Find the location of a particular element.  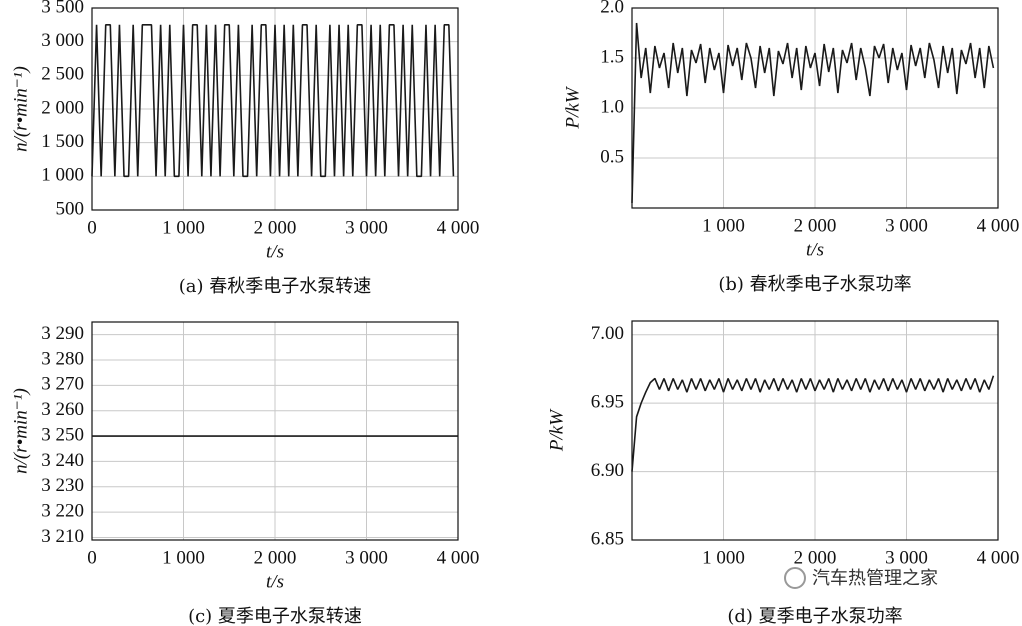

y-tick-label: 1.5 is located at coordinates (612, 56).